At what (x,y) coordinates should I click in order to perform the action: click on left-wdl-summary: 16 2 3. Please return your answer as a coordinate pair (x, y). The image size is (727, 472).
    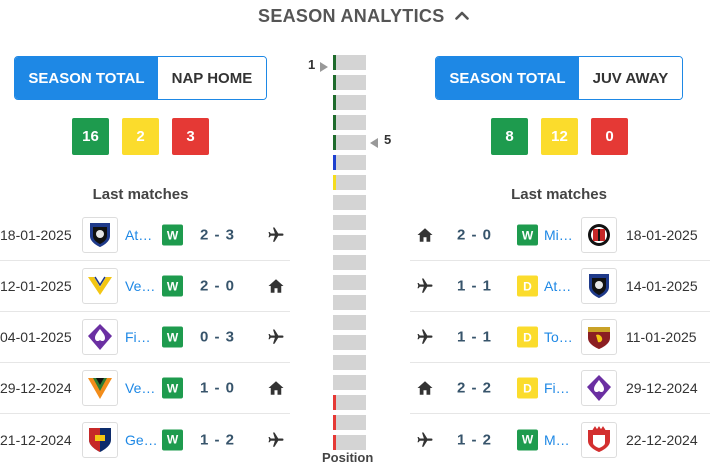
    Looking at the image, I should click on (147, 136).